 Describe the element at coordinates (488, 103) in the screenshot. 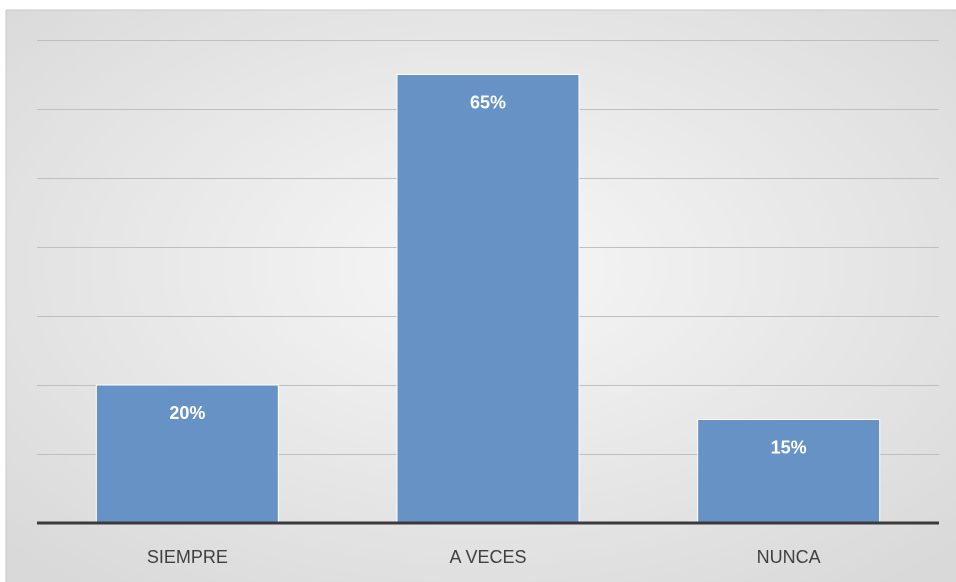

I see `data-label-a-veces: 65%` at that location.